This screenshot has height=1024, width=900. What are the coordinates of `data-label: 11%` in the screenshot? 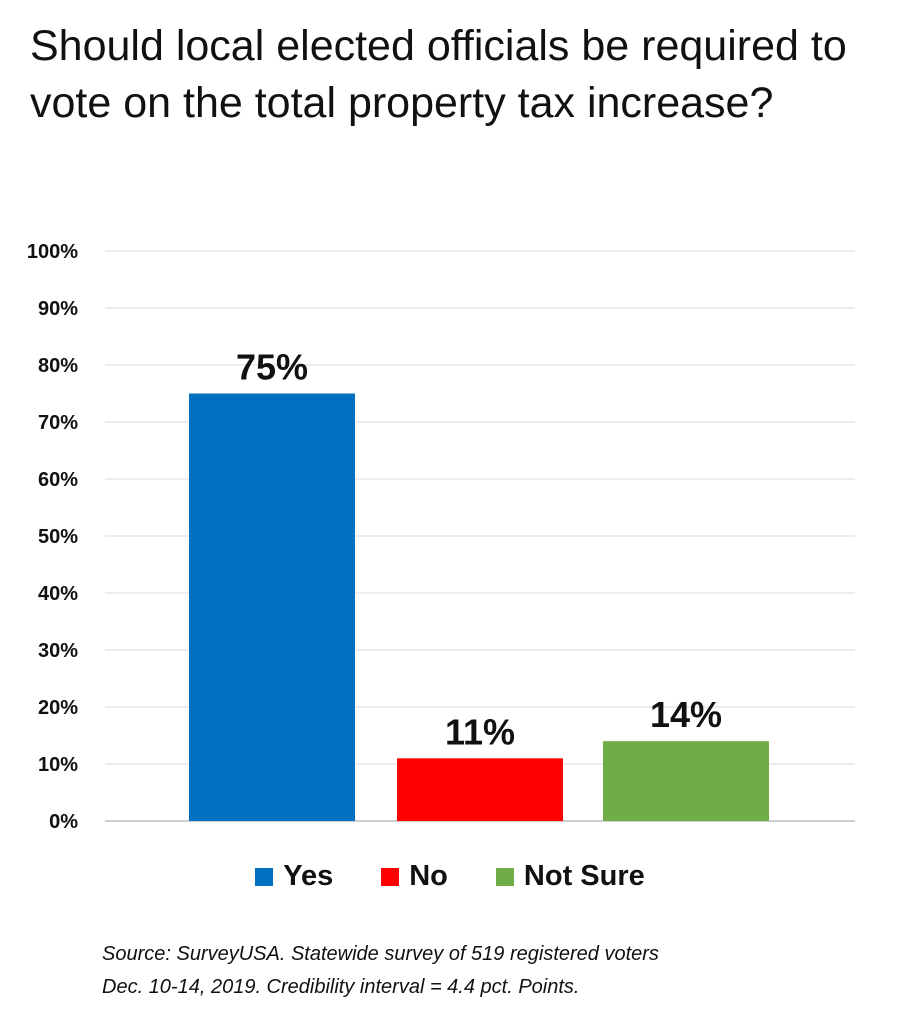 It's located at (480, 731).